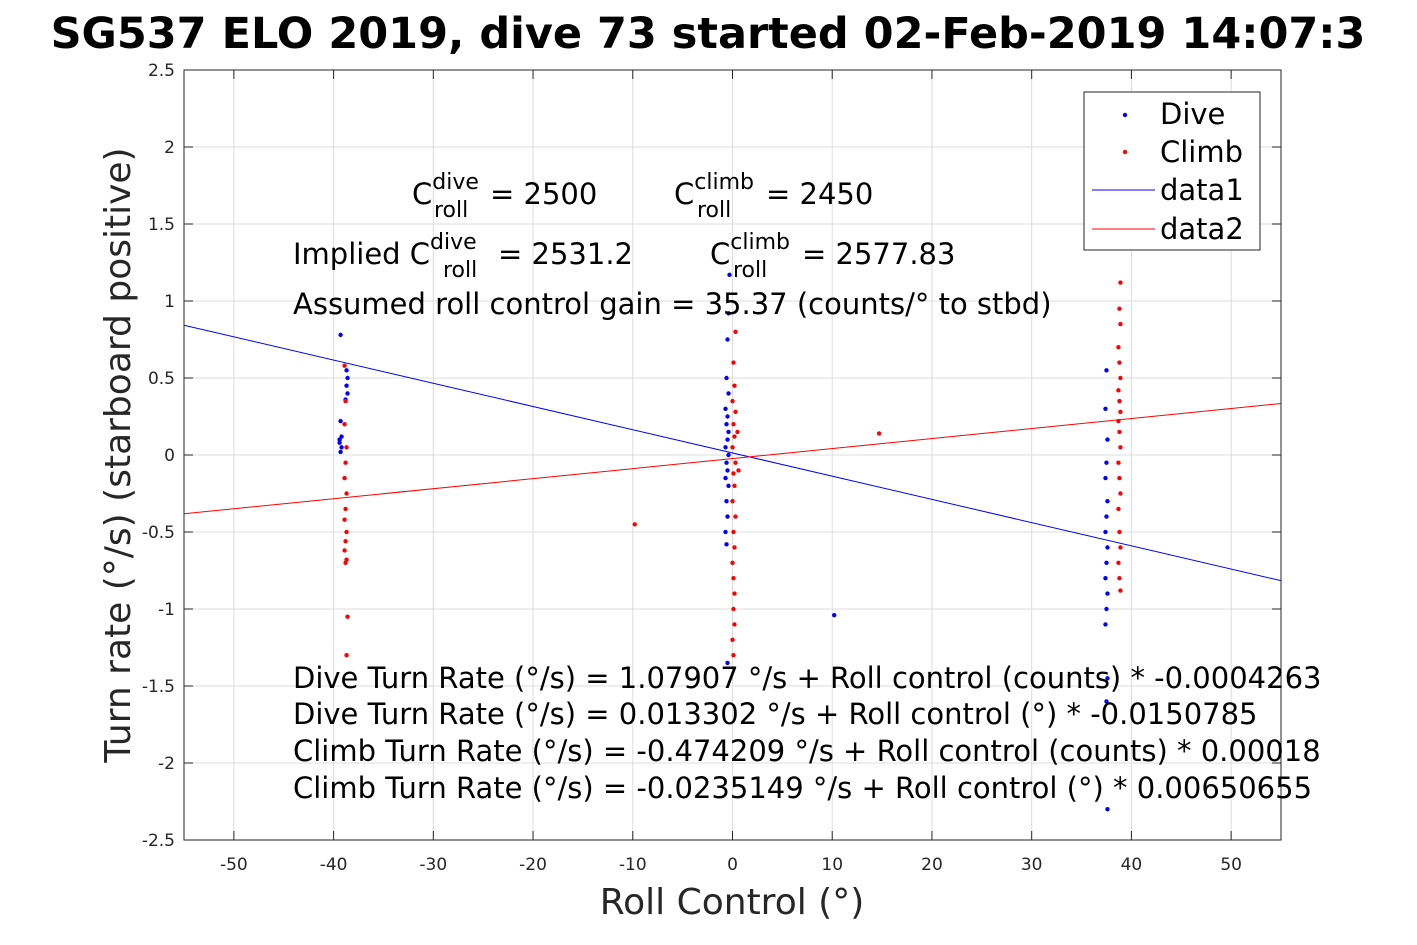 The image size is (1417, 945). Describe the element at coordinates (832, 865) in the screenshot. I see `x-tick-label: 10` at that location.